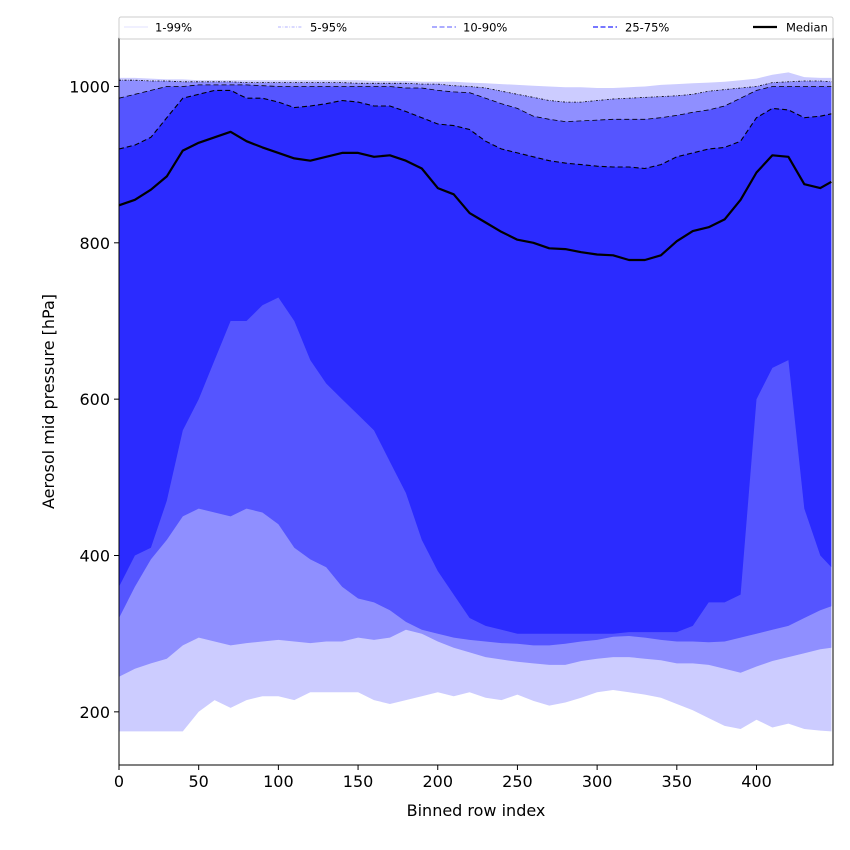  I want to click on median-line, so click(475, 196).